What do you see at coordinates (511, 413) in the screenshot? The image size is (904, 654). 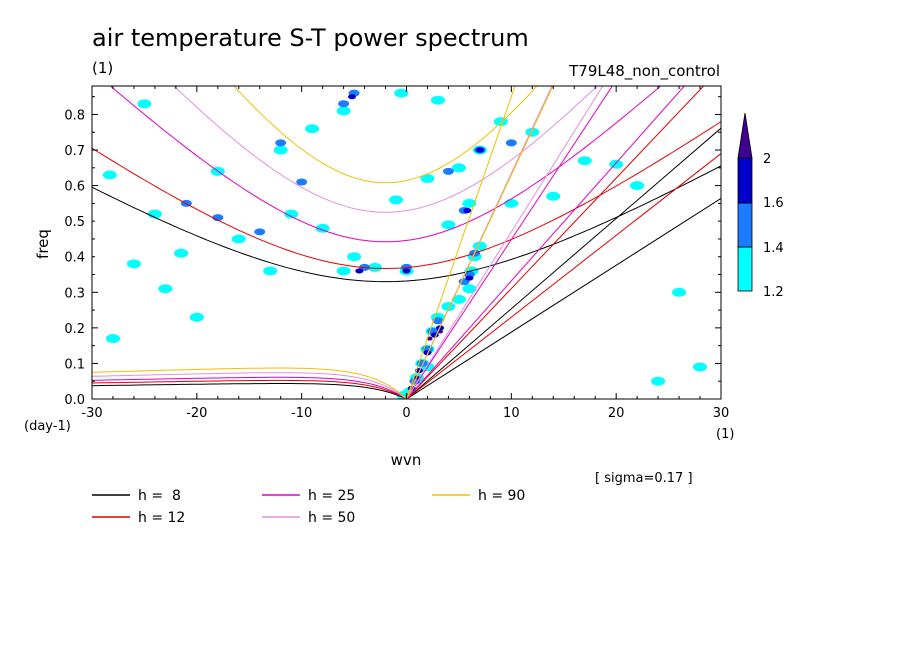 I see `x-tick-label: 10` at bounding box center [511, 413].